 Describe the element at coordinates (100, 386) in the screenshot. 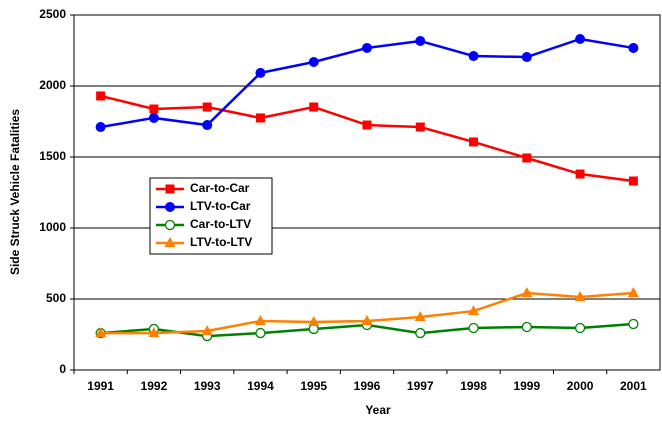

I see `x-tick-label: 1991` at that location.